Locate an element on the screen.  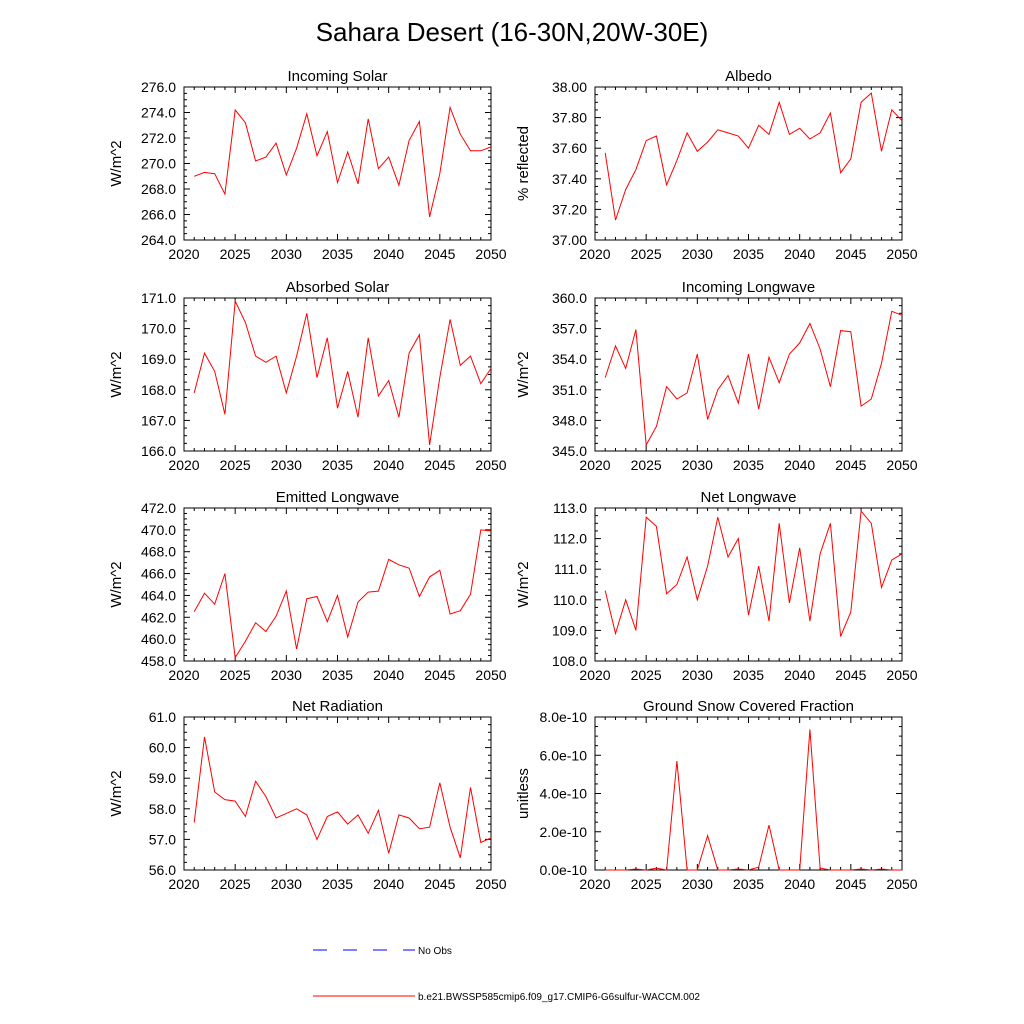
x-tick-label: 2040 is located at coordinates (388, 675).